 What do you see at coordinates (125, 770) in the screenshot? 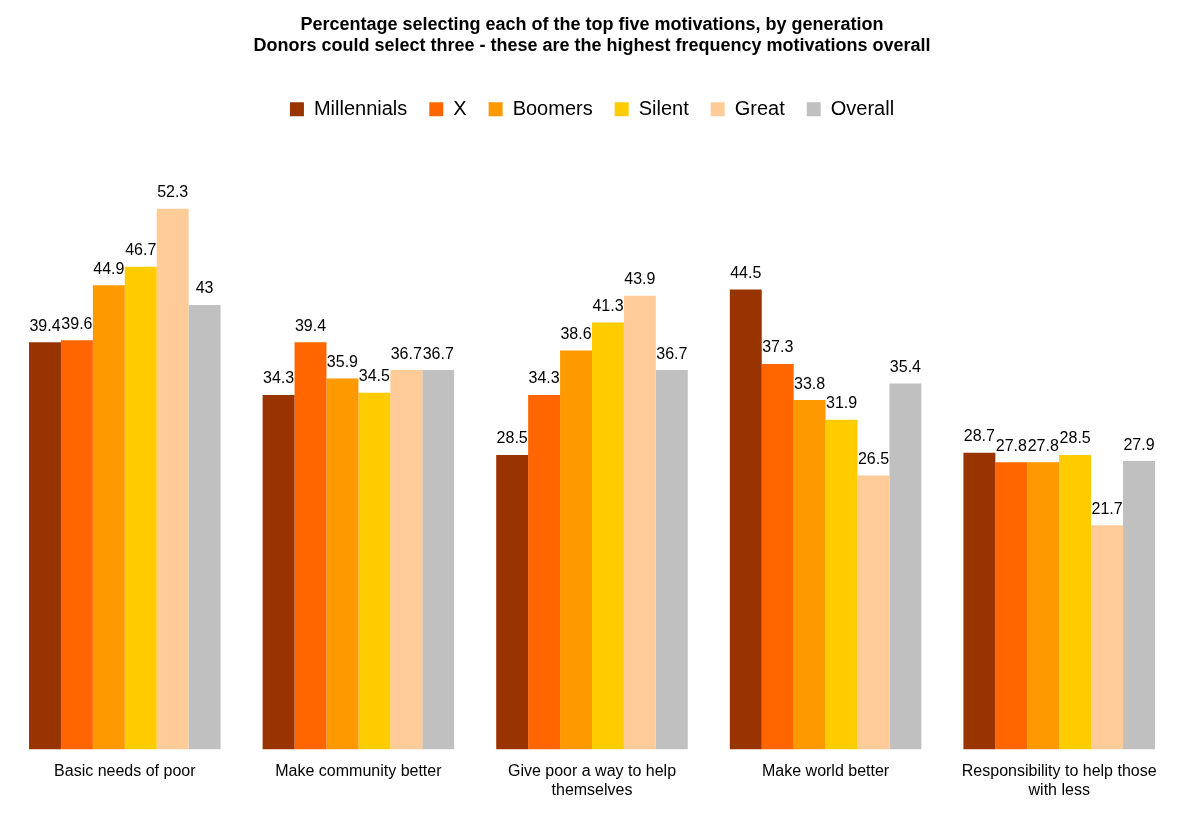
I see `x-tick-label: Basic needs of poor` at bounding box center [125, 770].